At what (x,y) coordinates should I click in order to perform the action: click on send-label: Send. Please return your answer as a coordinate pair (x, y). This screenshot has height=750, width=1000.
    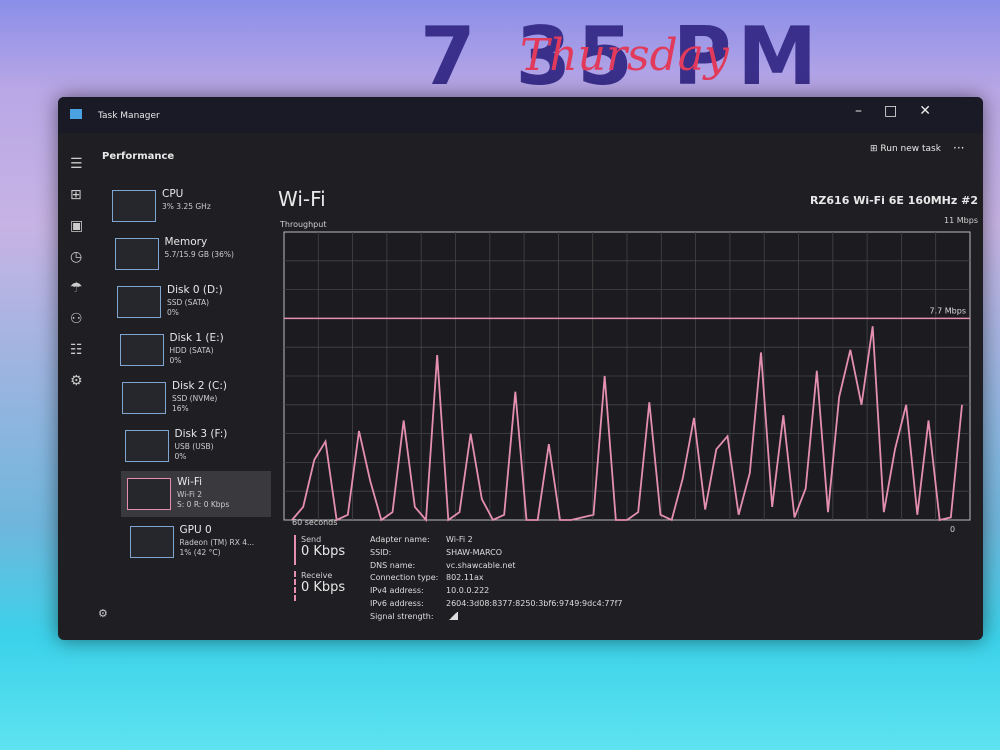
    Looking at the image, I should click on (311, 539).